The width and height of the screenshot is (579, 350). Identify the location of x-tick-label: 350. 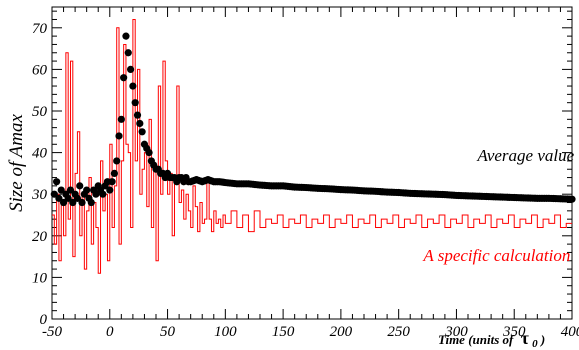
(514, 332).